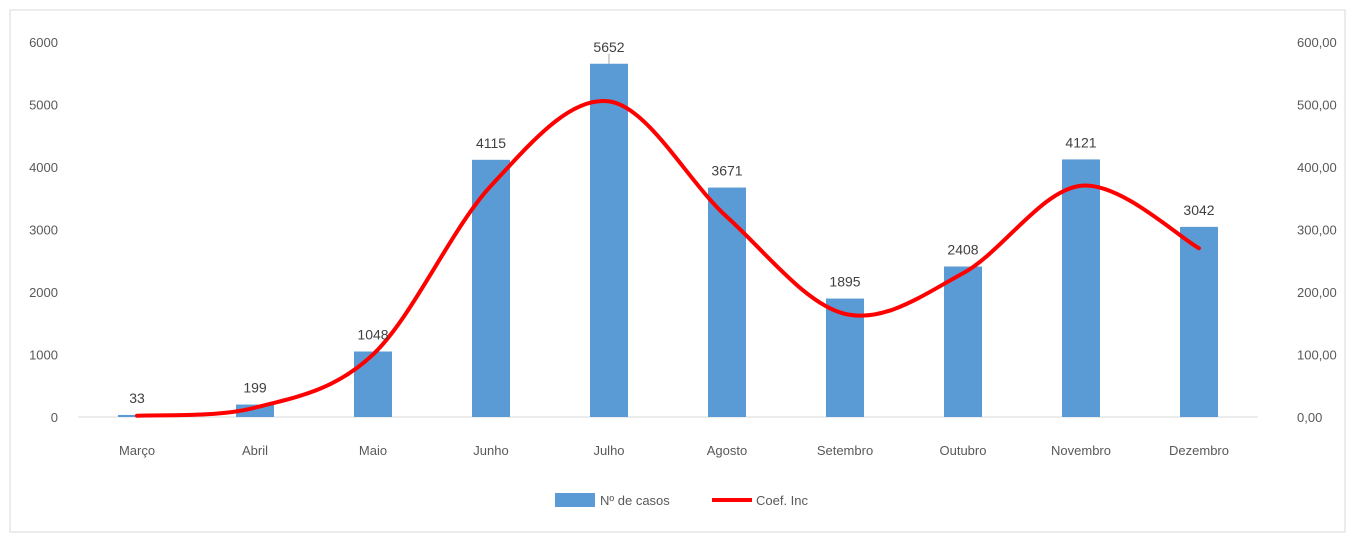 Image resolution: width=1347 pixels, height=539 pixels. What do you see at coordinates (372, 335) in the screenshot?
I see `bar-data-label: 1048` at bounding box center [372, 335].